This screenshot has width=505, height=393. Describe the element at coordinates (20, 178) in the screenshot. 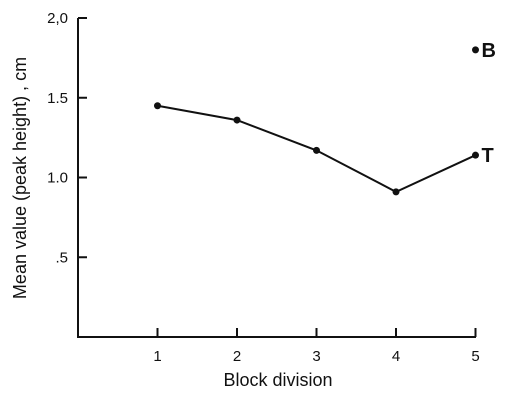

I see `y-axis-title: Mean value (peak height) , cm` at that location.